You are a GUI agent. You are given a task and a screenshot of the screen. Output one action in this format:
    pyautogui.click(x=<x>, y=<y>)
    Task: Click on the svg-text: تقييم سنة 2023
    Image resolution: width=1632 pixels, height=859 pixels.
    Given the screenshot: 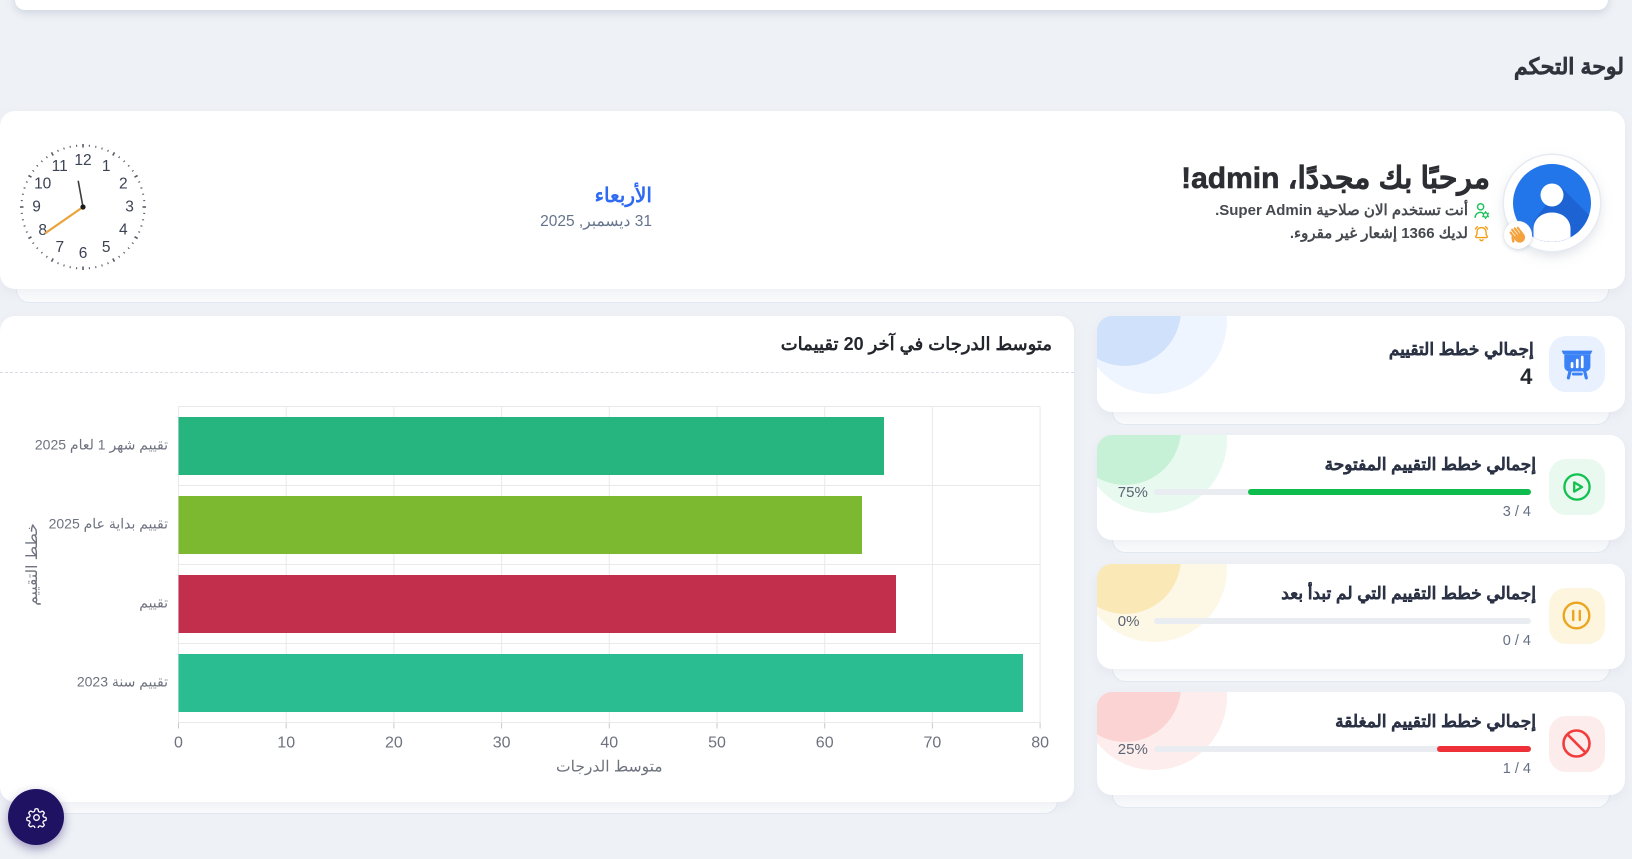 What is the action you would take?
    pyautogui.click(x=122, y=682)
    